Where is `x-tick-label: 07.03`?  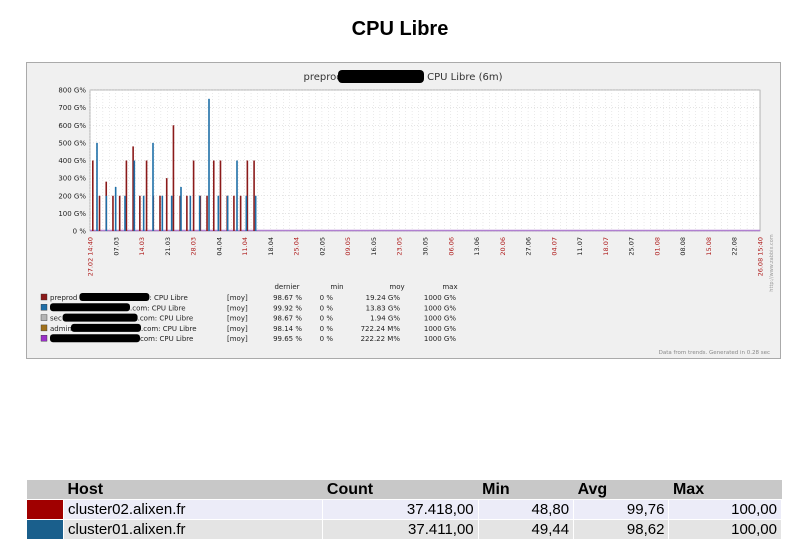 x-tick-label: 07.03 is located at coordinates (116, 246).